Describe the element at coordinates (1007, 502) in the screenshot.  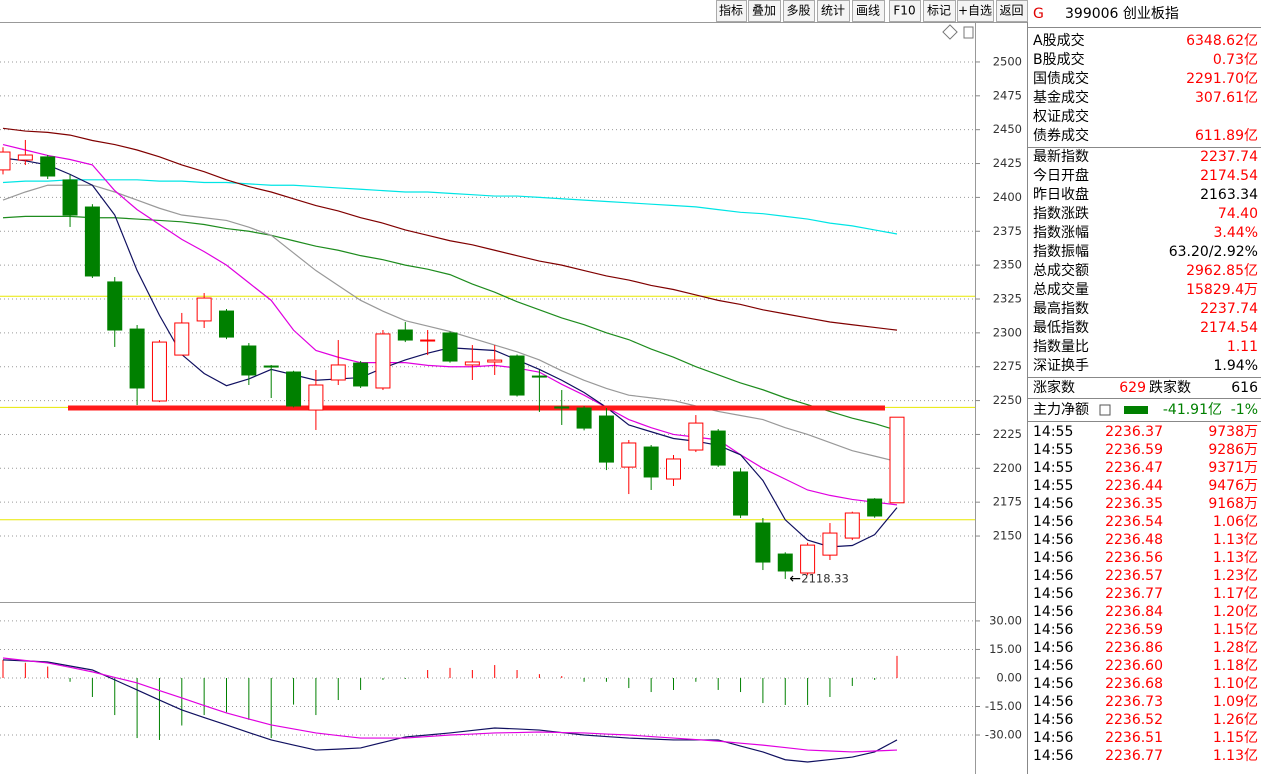
I see `y-tick-label: 2175` at that location.